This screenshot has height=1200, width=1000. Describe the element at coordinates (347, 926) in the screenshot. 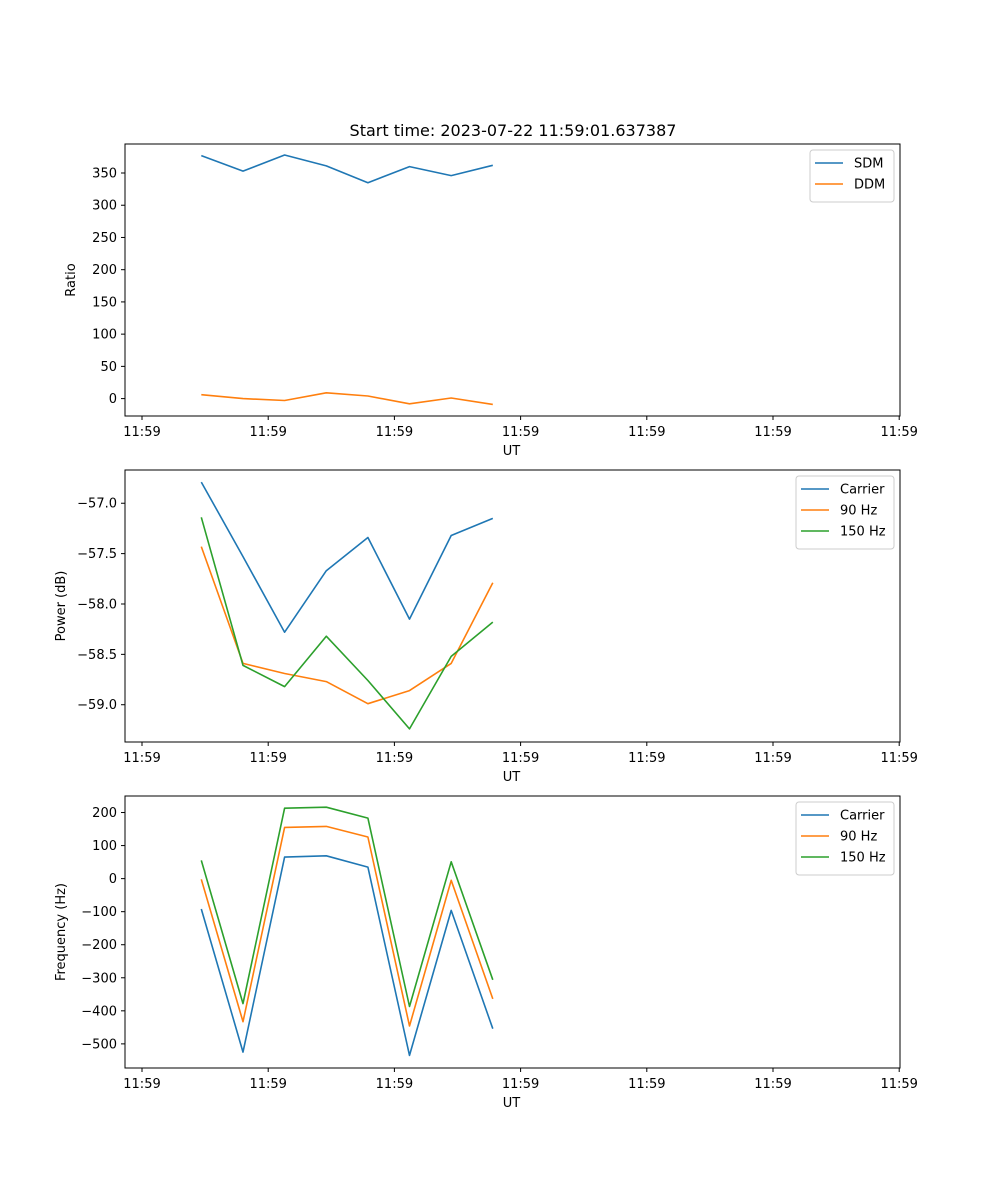

I see `series-line-90-hz` at that location.